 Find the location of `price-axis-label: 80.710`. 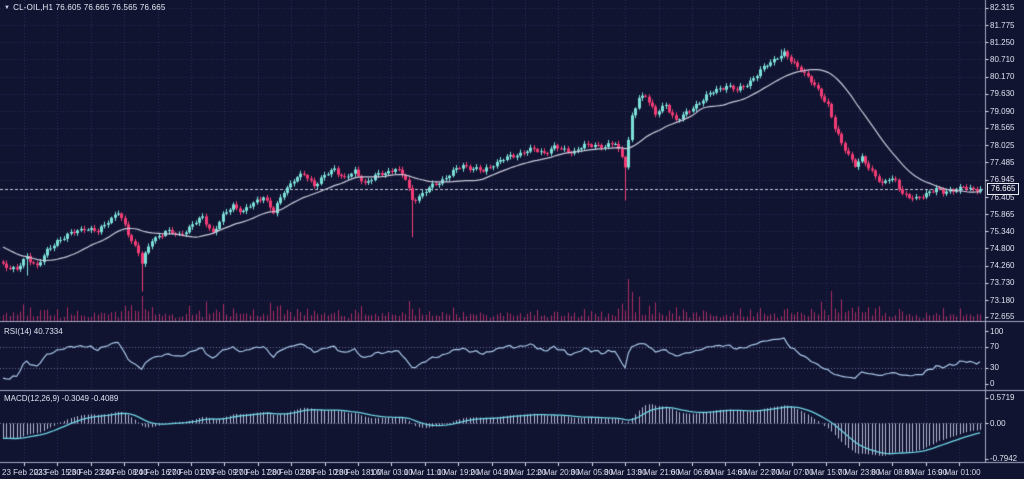

price-axis-label: 80.710 is located at coordinates (1002, 59).